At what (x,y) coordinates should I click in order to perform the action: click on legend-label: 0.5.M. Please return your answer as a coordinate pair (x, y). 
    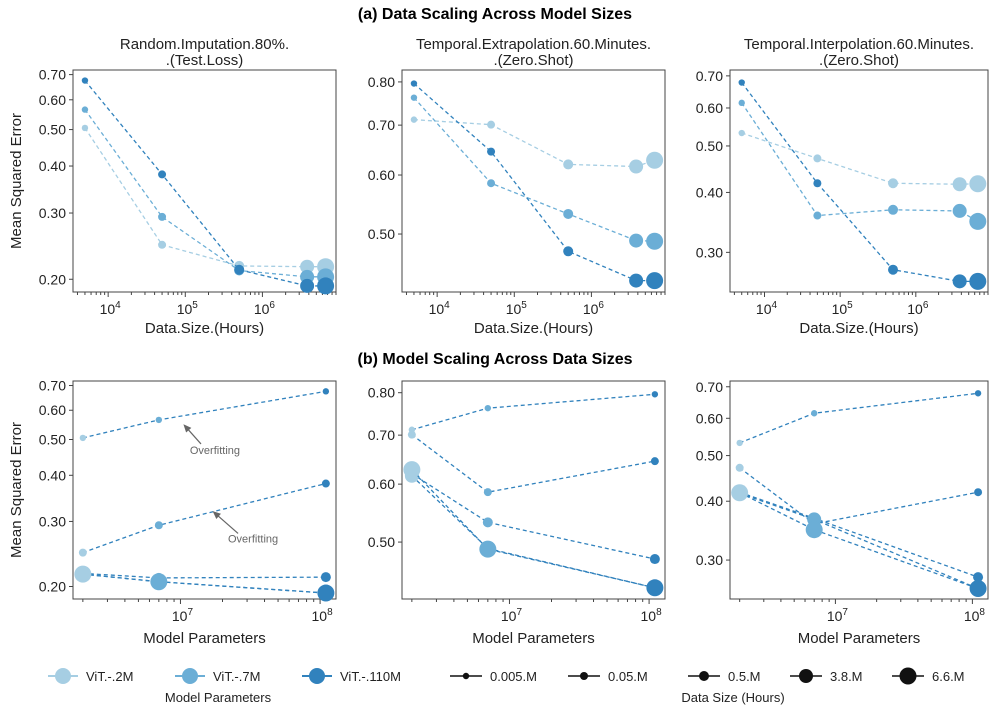
    Looking at the image, I should click on (744, 676).